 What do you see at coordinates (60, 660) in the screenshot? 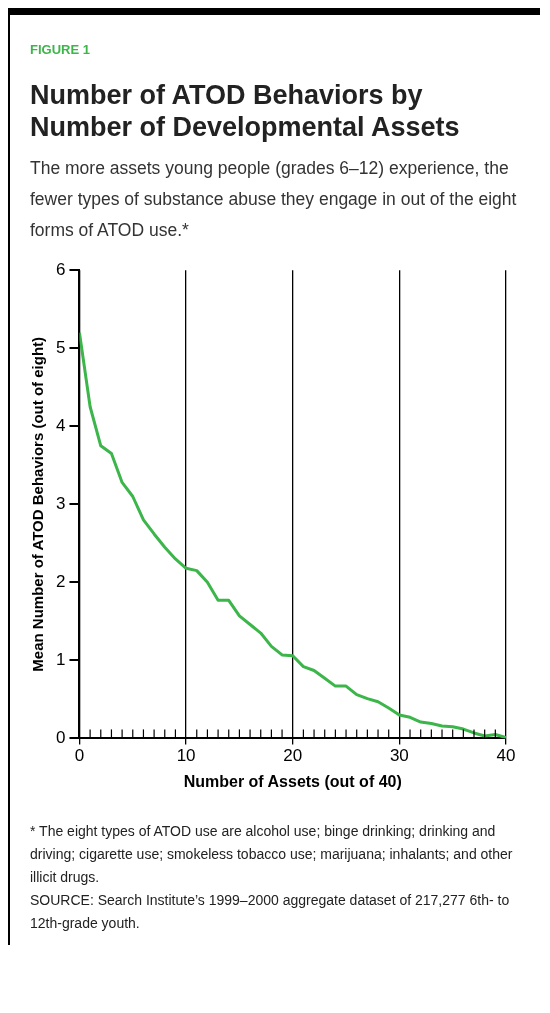
I see `y-tick-label: 1` at bounding box center [60, 660].